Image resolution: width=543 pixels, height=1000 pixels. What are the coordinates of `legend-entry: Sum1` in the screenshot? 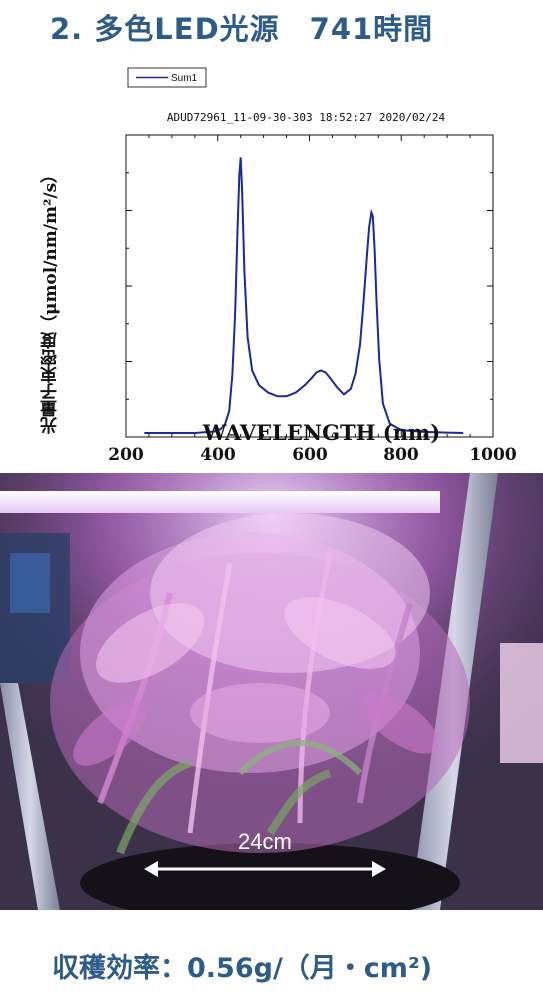 It's located at (184, 78).